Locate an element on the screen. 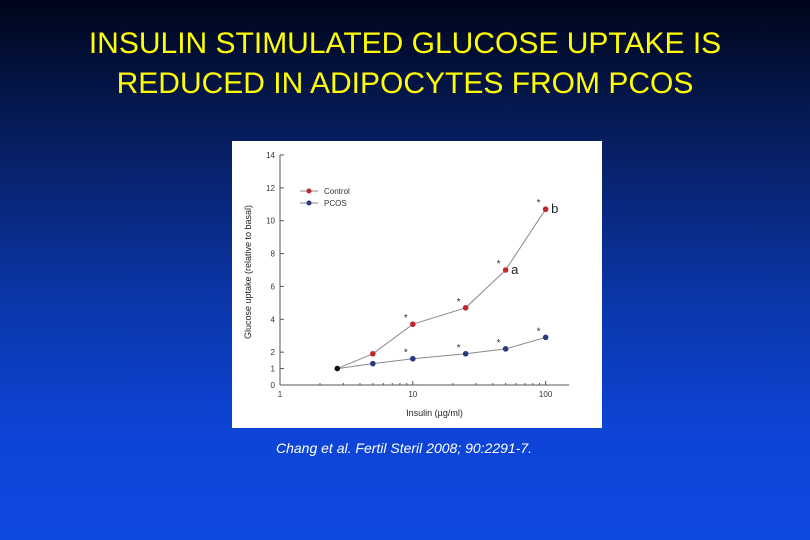 The image size is (810, 540). x-tick-label: 1 is located at coordinates (280, 394).